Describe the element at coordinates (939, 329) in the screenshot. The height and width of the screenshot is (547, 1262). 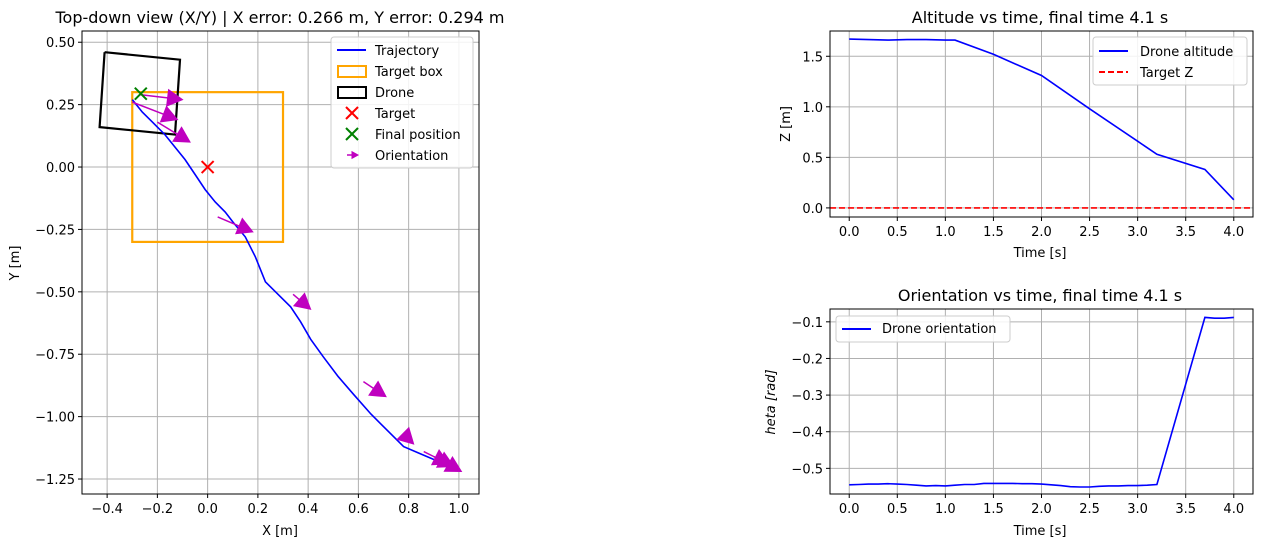
I see `legend-drone-orientation-label: Drone orientation` at that location.